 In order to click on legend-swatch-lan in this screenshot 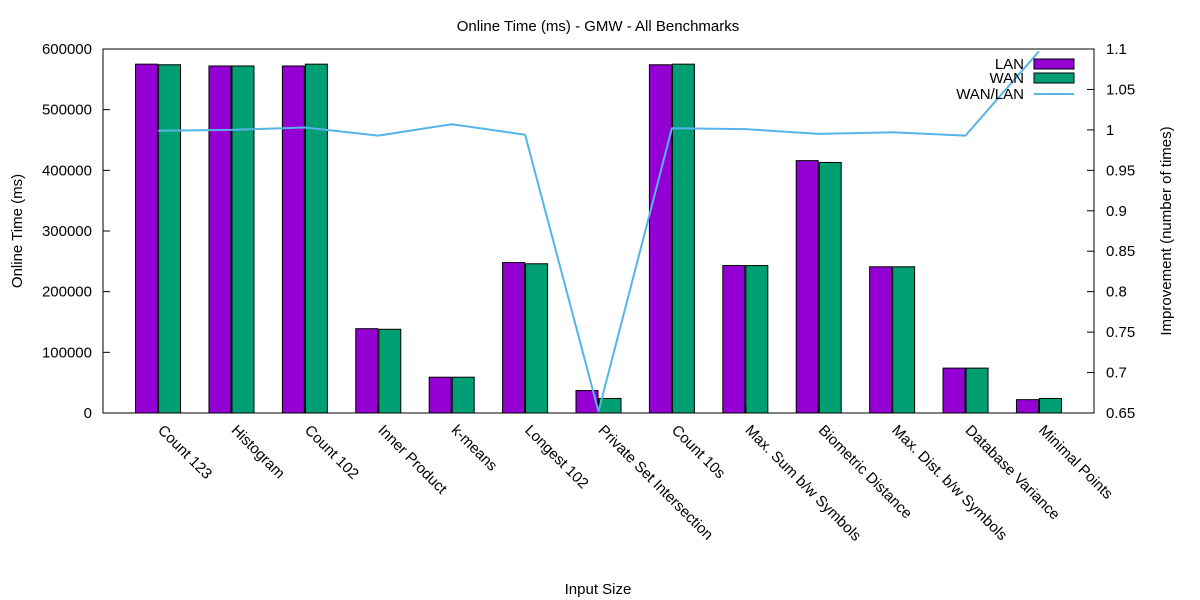, I will do `click(1054, 64)`.